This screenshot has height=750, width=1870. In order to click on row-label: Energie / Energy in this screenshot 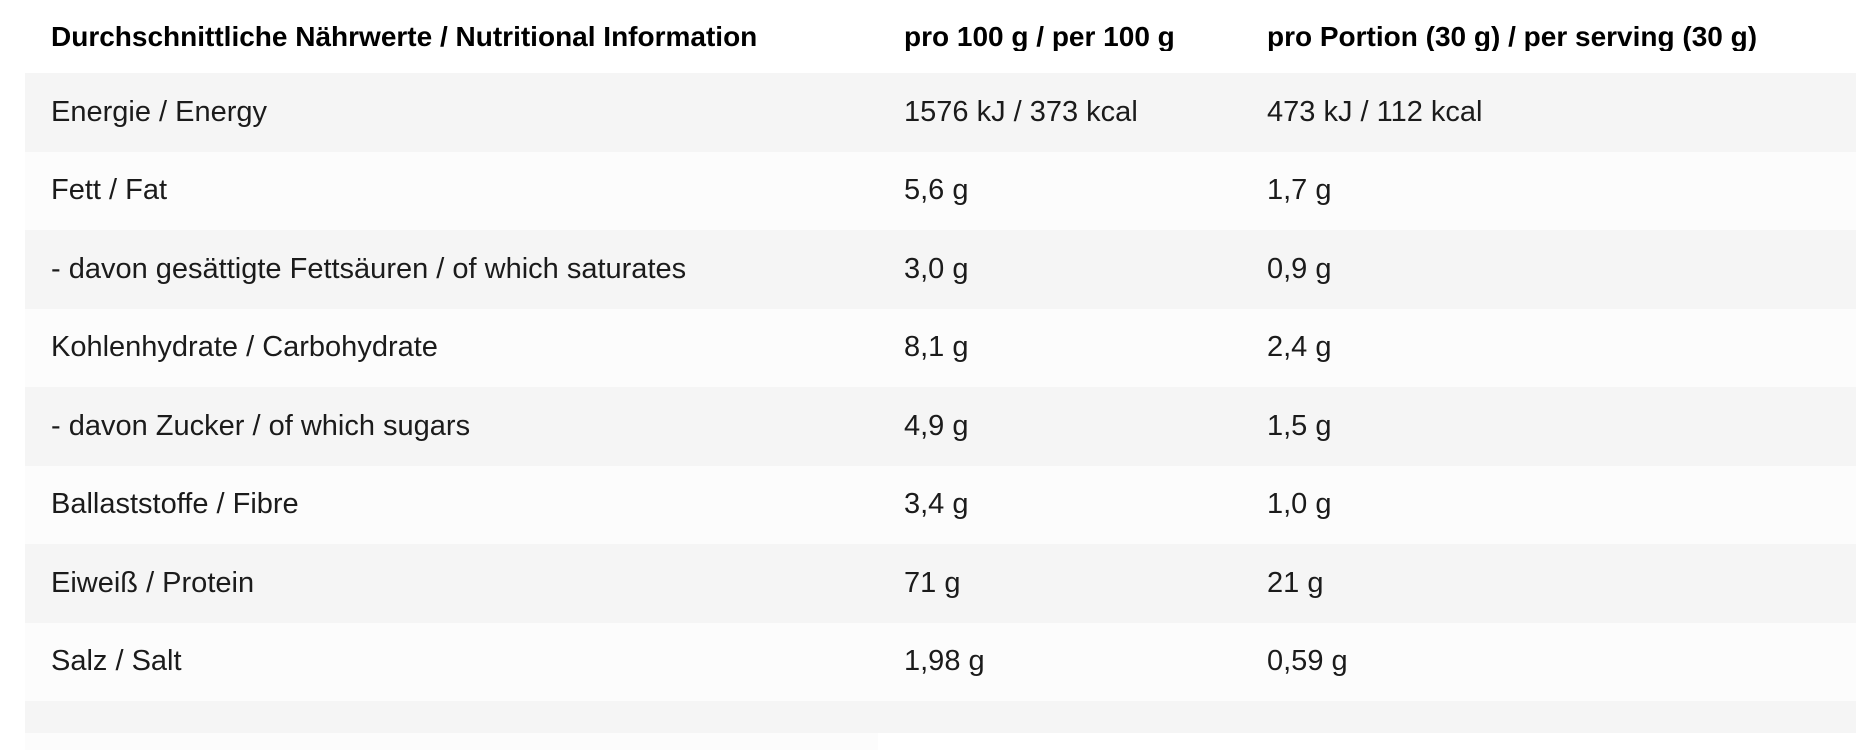, I will do `click(159, 112)`.